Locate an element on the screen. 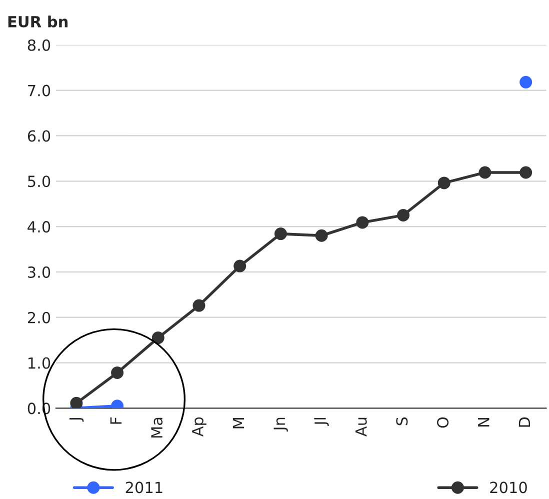 The image size is (549, 499). x-tick-label: Jn is located at coordinates (281, 425).